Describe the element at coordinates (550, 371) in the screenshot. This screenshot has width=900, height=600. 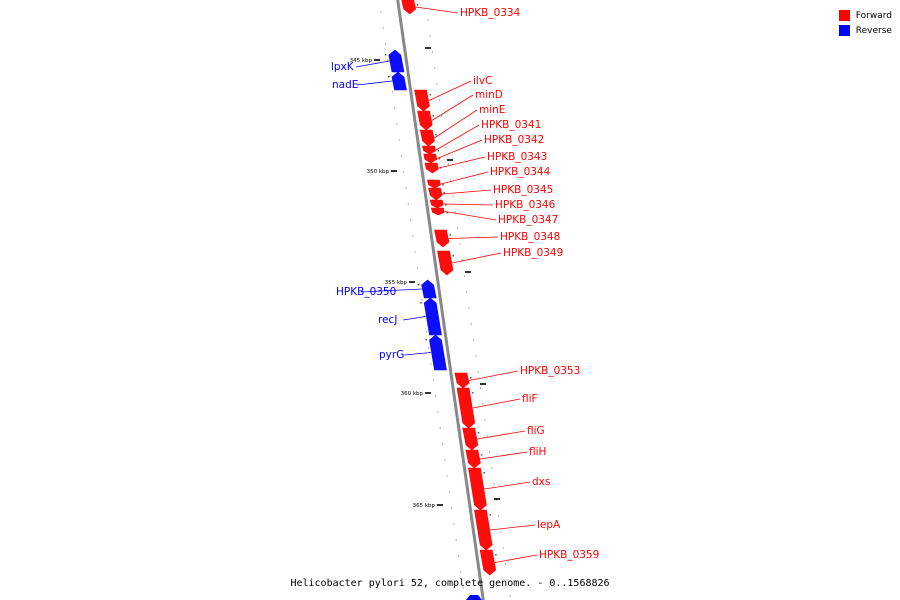
I see `gene-label: HPKB_0353` at that location.